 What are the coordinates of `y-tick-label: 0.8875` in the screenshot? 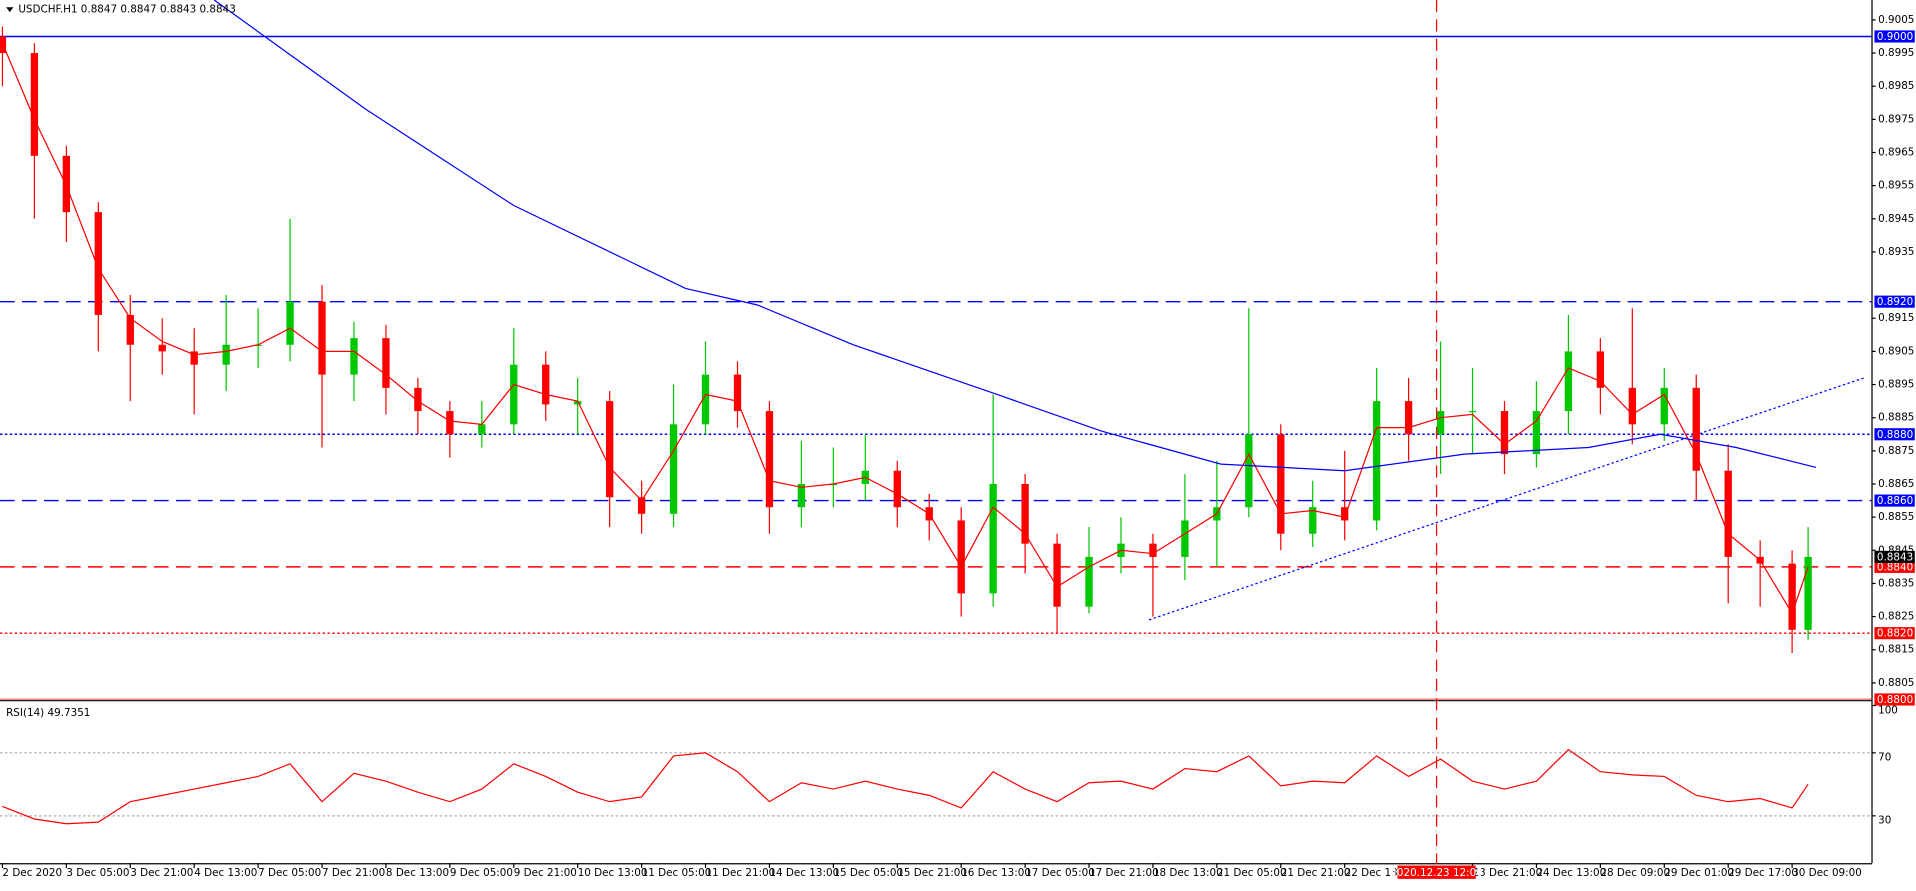 It's located at (1896, 451).